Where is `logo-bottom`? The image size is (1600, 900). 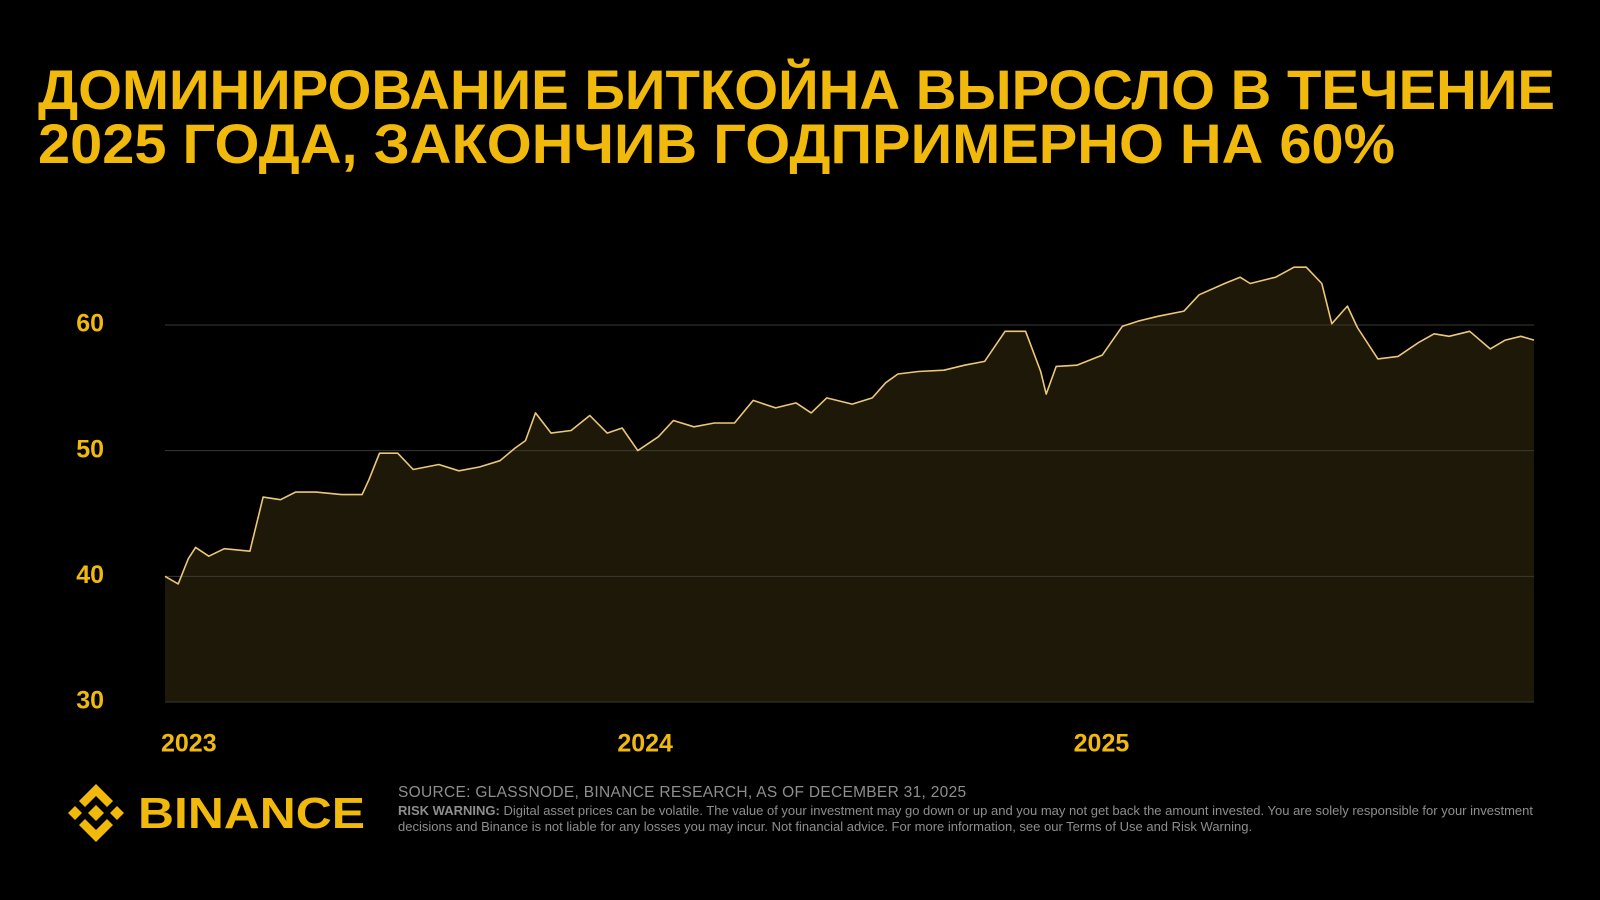
logo-bottom is located at coordinates (96, 830).